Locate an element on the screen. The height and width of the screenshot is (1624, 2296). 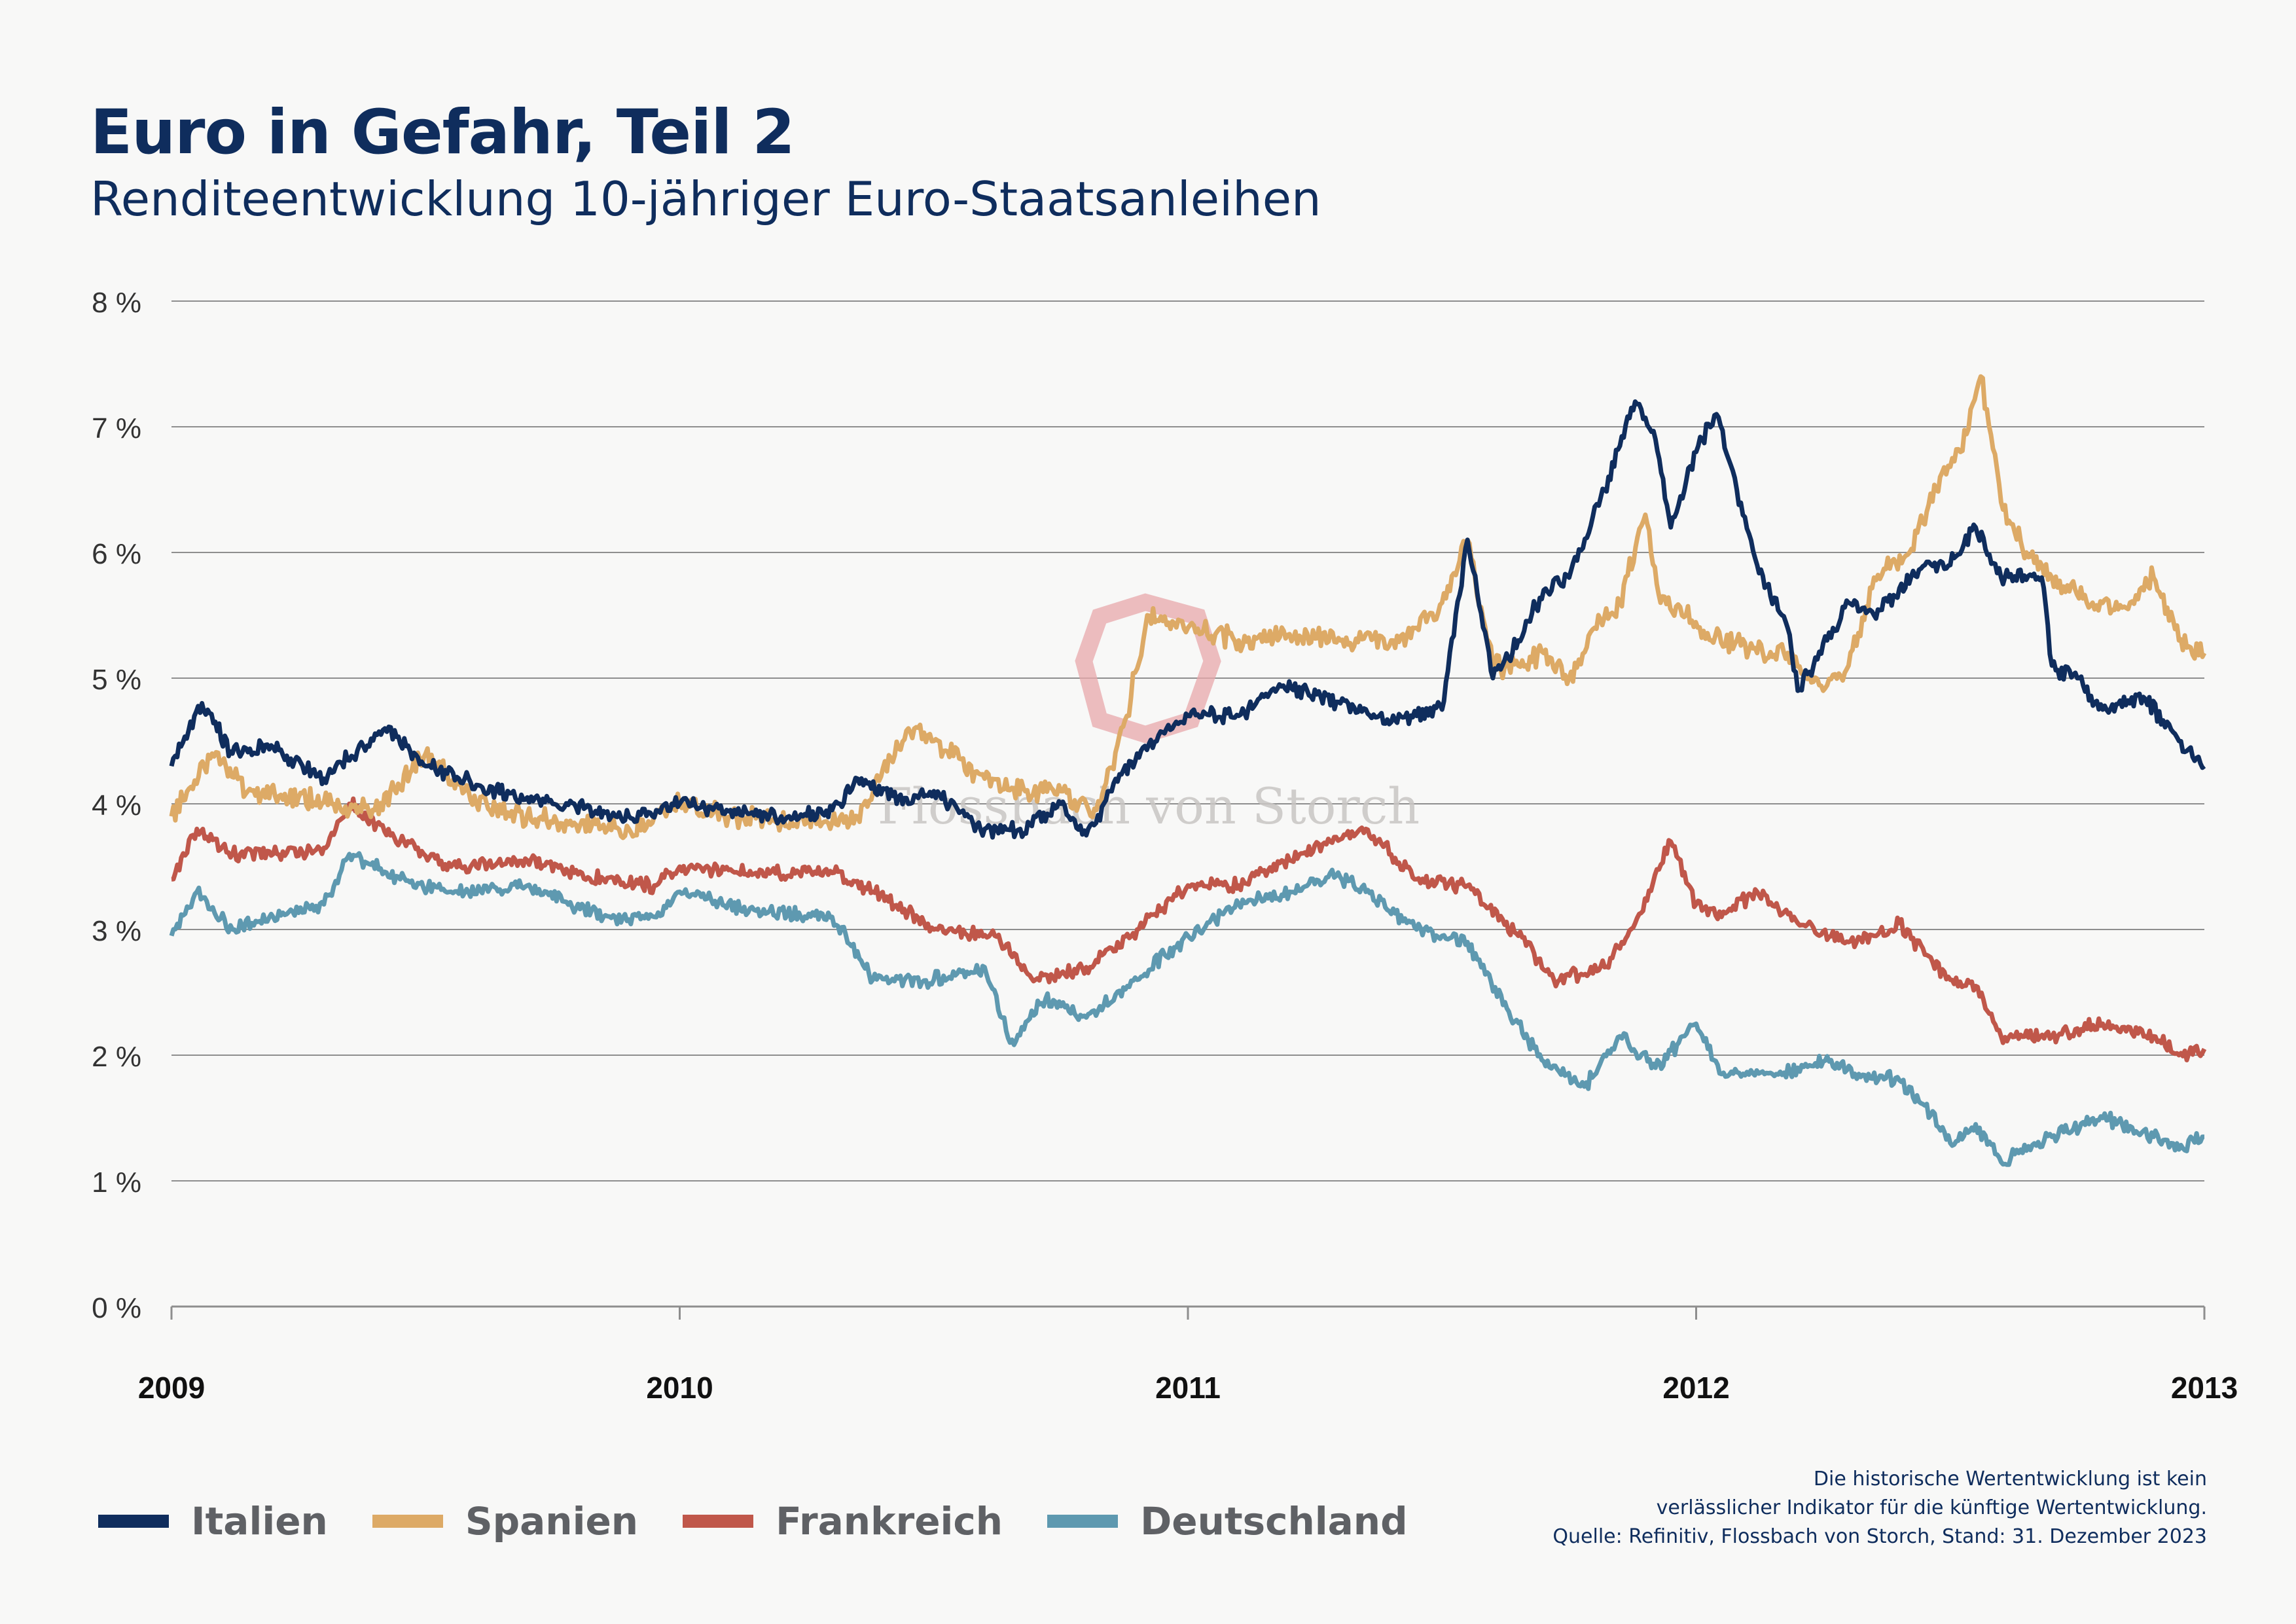
y-tick-label: 0 % is located at coordinates (116, 1308).